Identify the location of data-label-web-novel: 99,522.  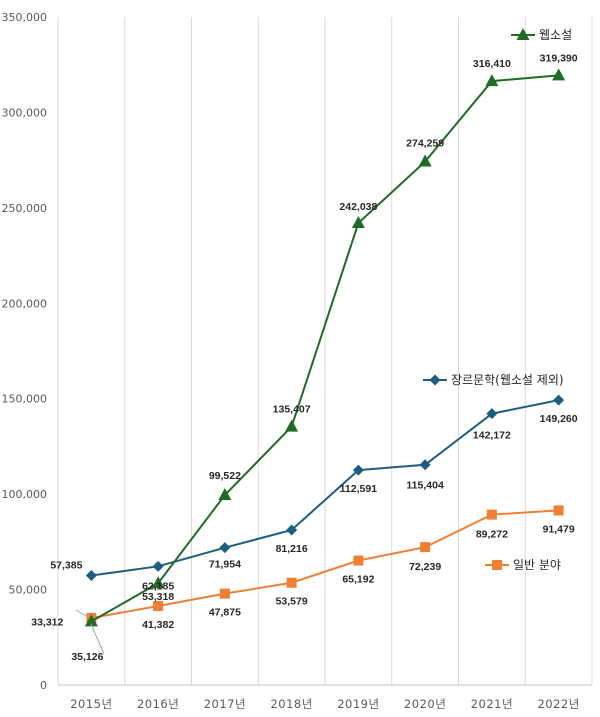
(225, 476).